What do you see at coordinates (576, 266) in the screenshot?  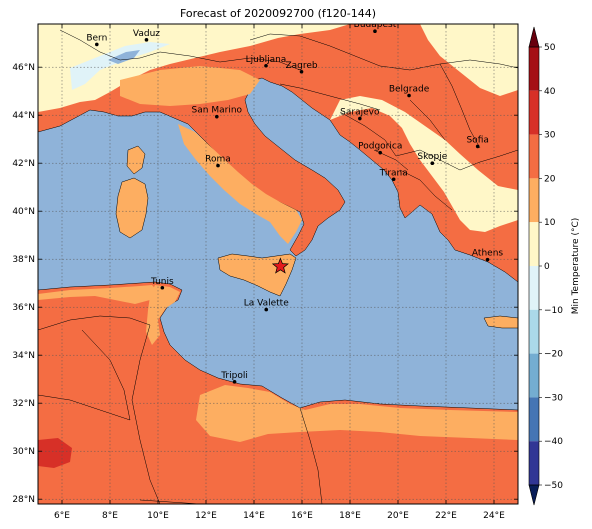 I see `colorbar-label: Min Temperature (°C)` at bounding box center [576, 266].